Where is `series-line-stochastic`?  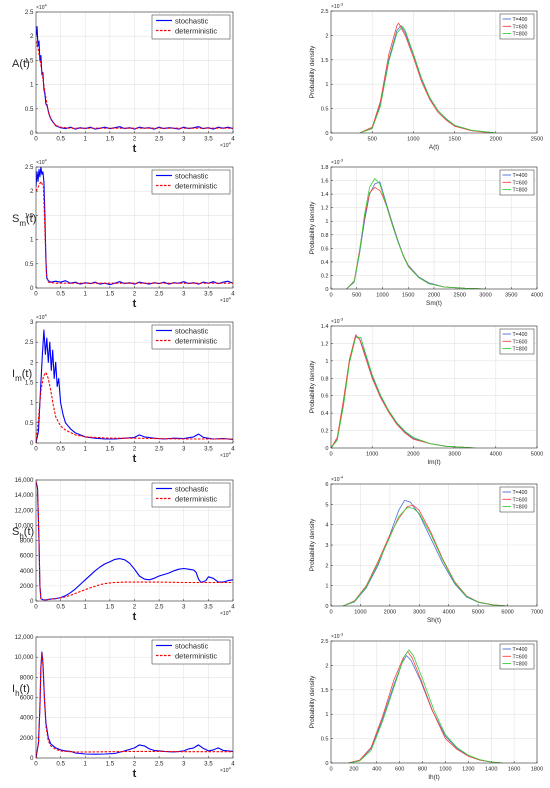 series-line-stochastic is located at coordinates (134, 541).